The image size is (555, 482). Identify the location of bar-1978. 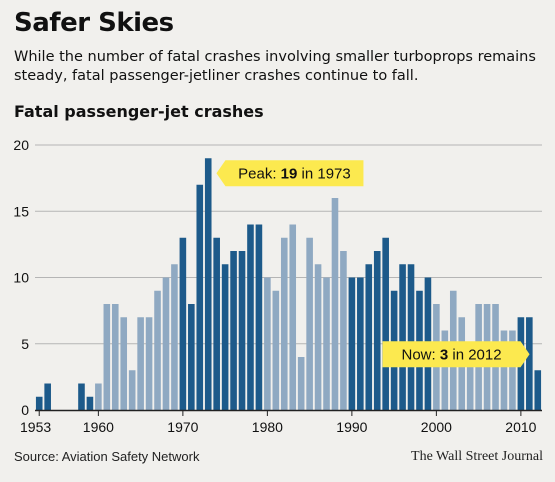
(250, 317).